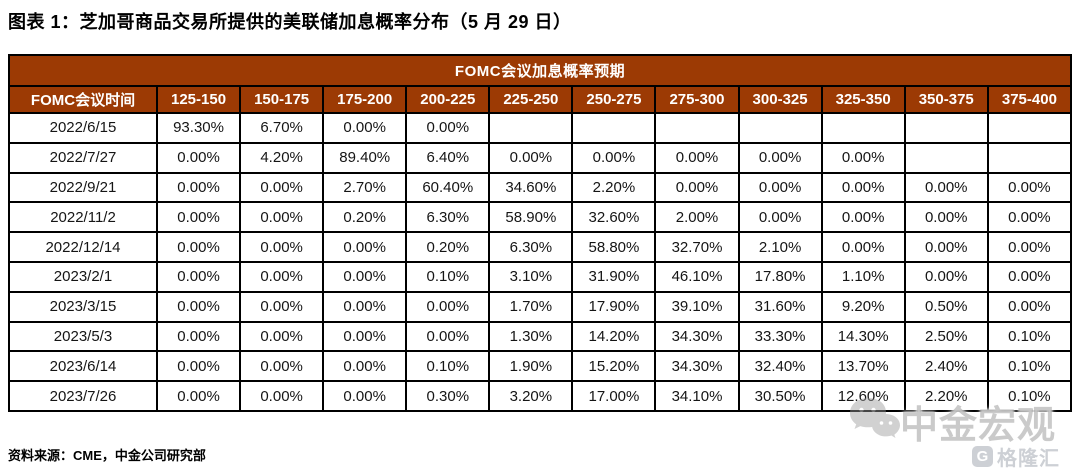 The height and width of the screenshot is (472, 1080). Describe the element at coordinates (198, 99) in the screenshot. I see `rate-range-column-header: 125-150` at that location.